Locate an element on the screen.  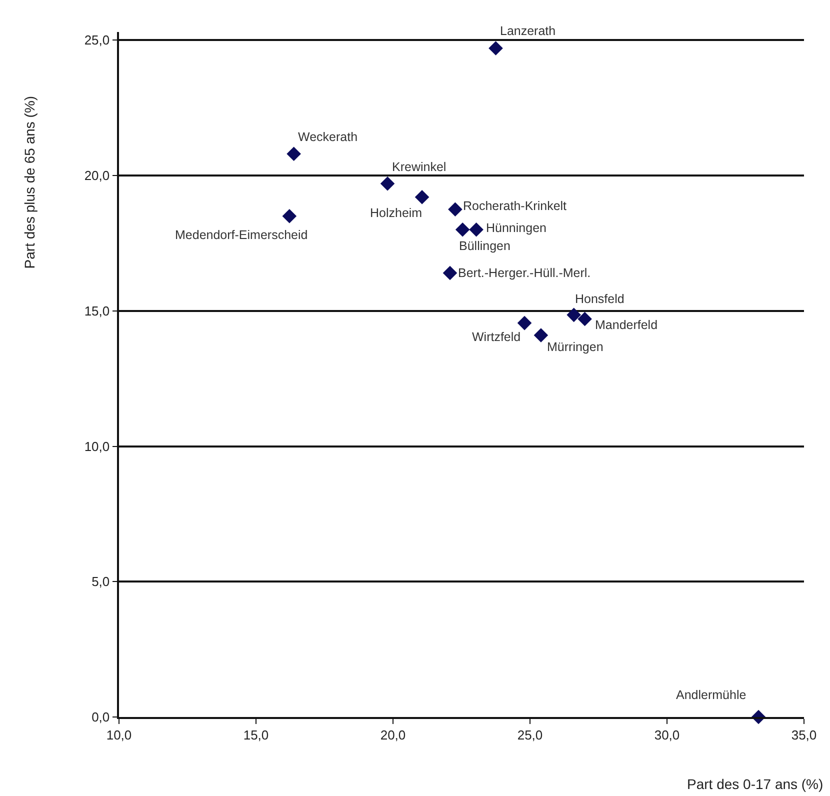
annotation: Krewinkel is located at coordinates (419, 167).